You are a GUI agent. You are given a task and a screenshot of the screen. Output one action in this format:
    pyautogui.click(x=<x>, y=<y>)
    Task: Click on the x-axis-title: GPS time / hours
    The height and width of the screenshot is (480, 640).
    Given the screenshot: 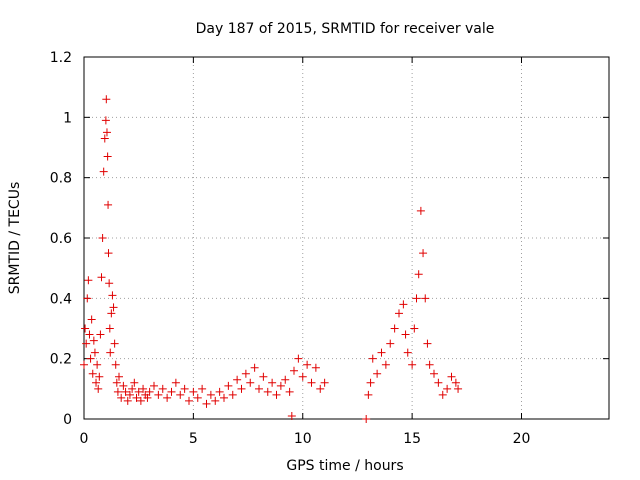 What is the action you would take?
    pyautogui.click(x=344, y=466)
    